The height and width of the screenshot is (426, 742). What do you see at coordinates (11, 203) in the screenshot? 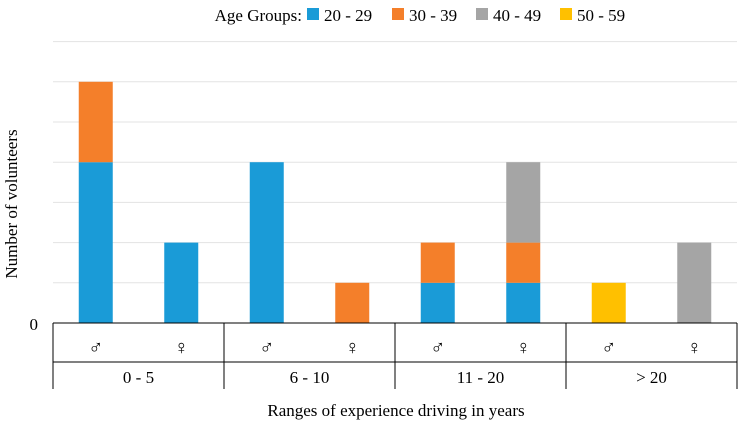
I see `y-axis-label: Number of volunteers` at bounding box center [11, 203].